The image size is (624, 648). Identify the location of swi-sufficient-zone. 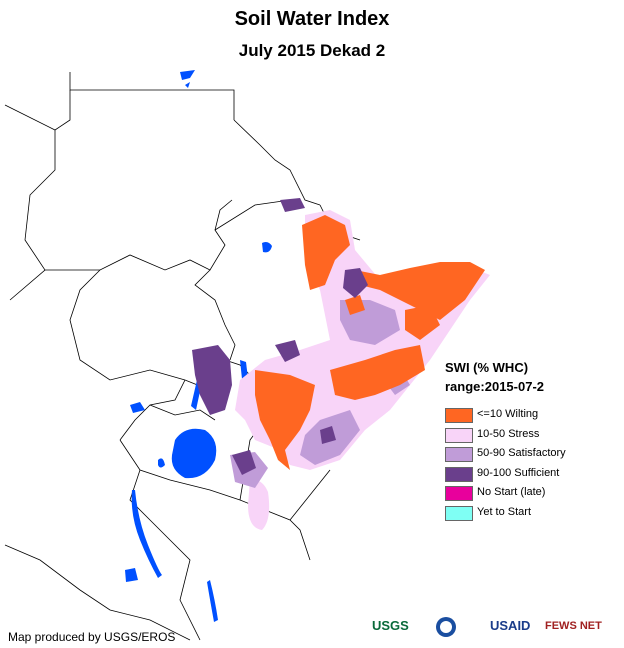
(280, 336).